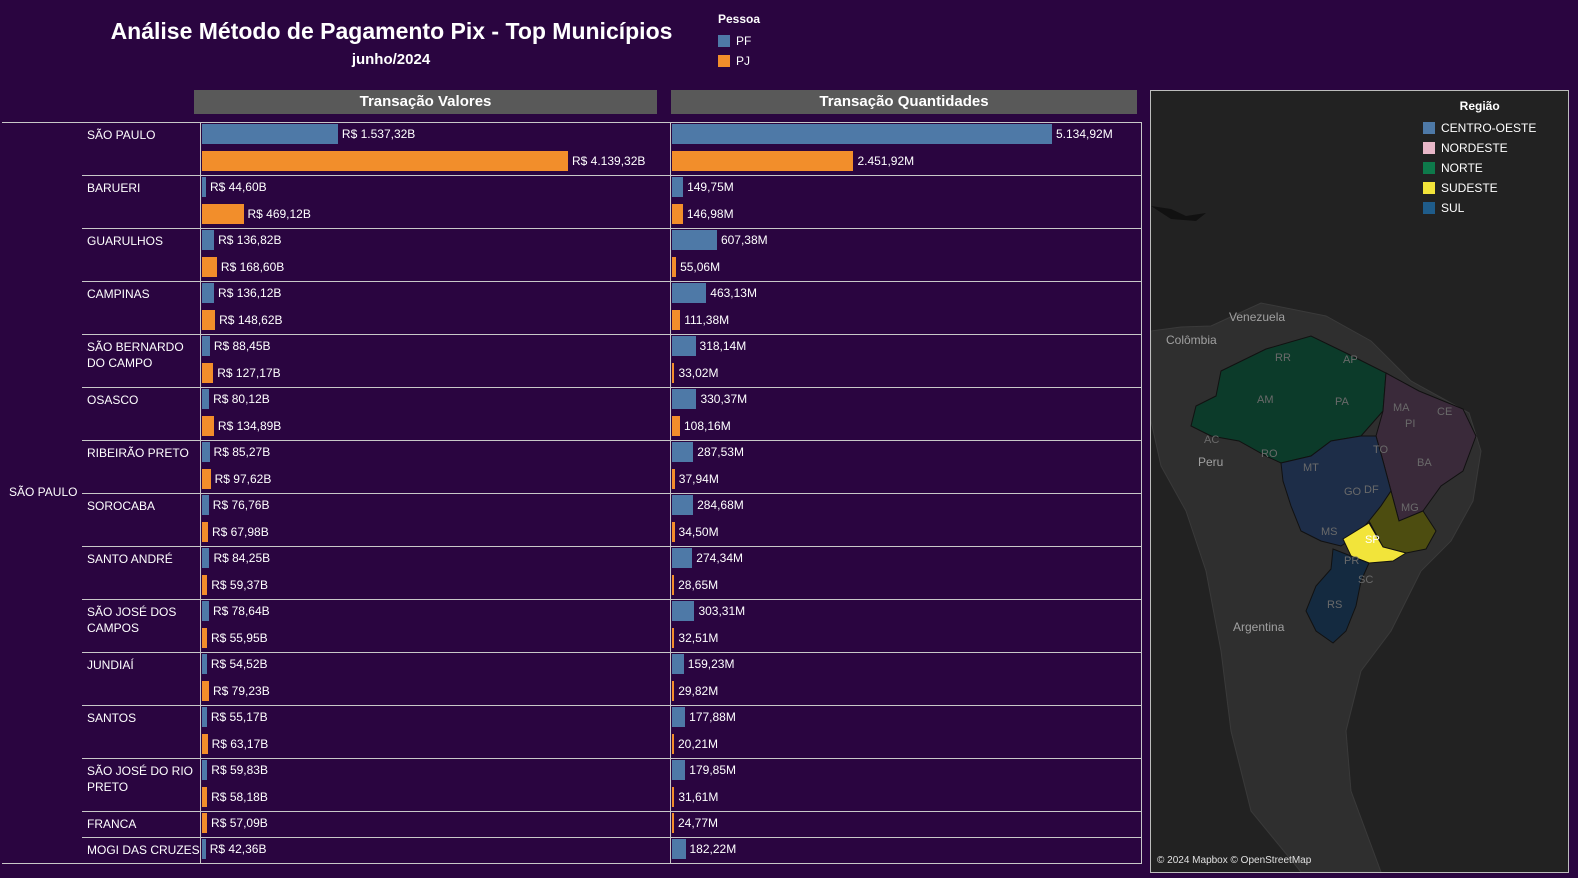 The height and width of the screenshot is (878, 1578). What do you see at coordinates (698, 478) in the screenshot?
I see `qtd-label-pj: 37,94M` at bounding box center [698, 478].